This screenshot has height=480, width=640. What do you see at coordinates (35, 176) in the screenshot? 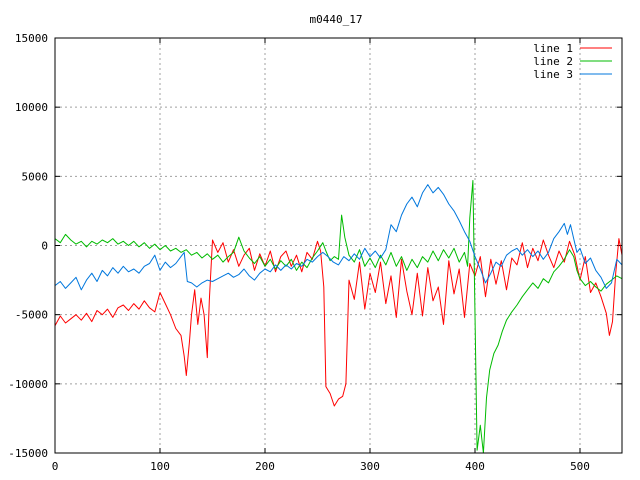
I see `y-tick-label: 5000` at bounding box center [35, 176].